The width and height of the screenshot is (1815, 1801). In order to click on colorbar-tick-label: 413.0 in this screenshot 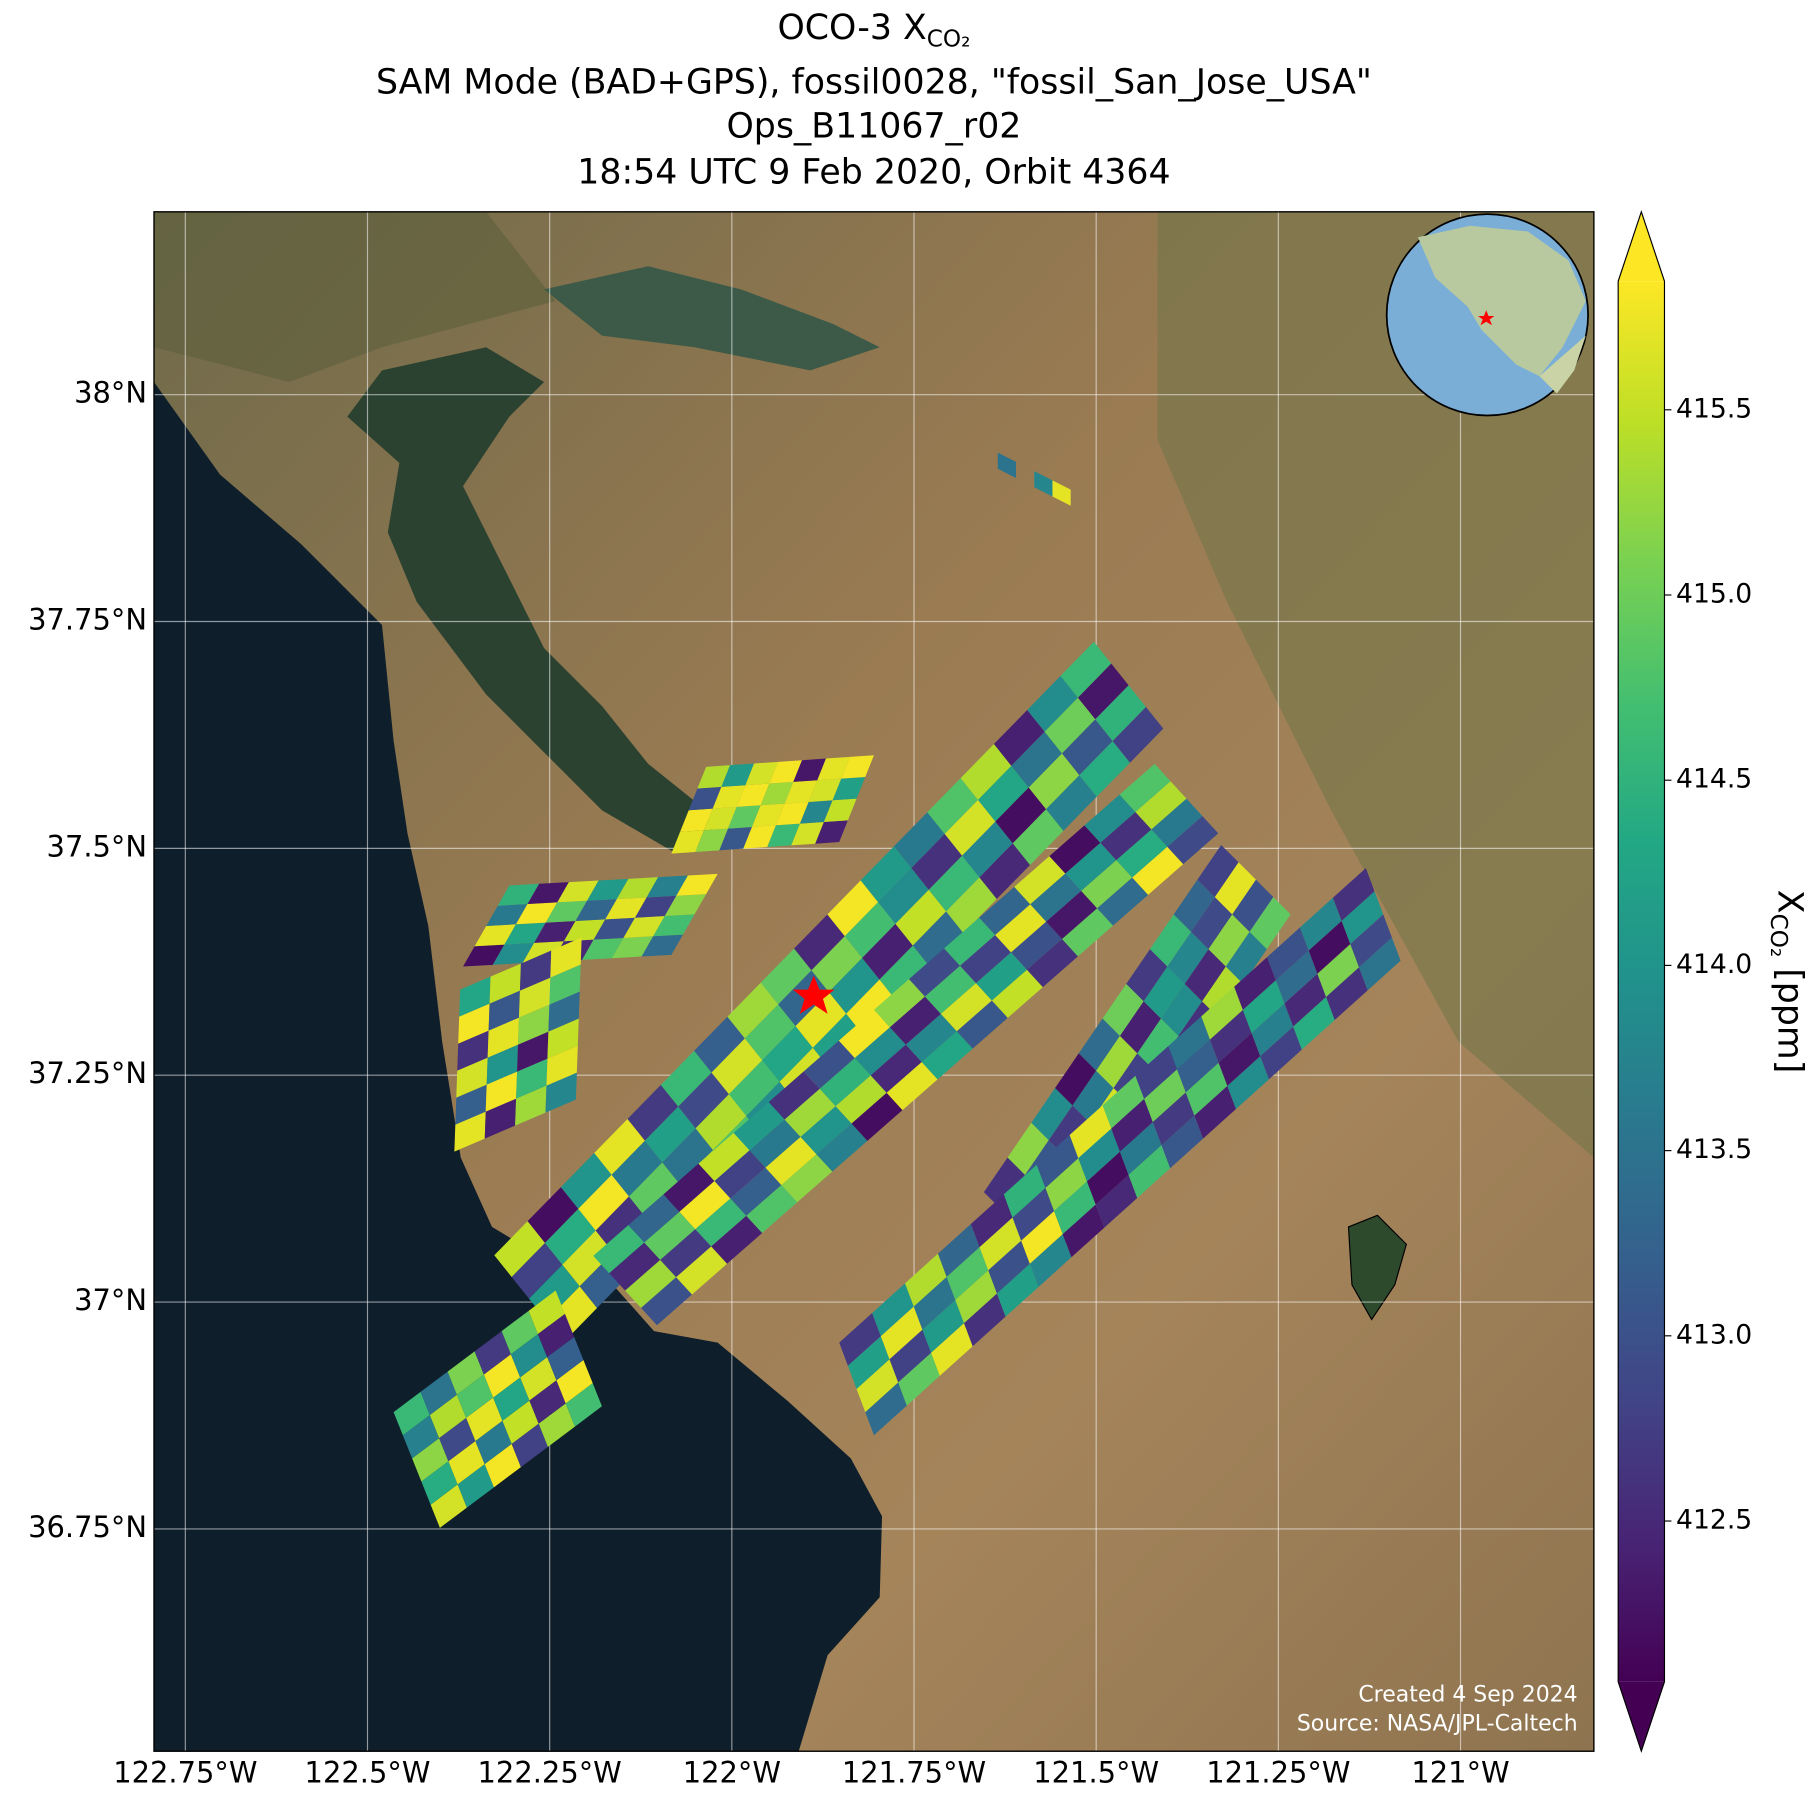, I will do `click(1714, 1334)`.